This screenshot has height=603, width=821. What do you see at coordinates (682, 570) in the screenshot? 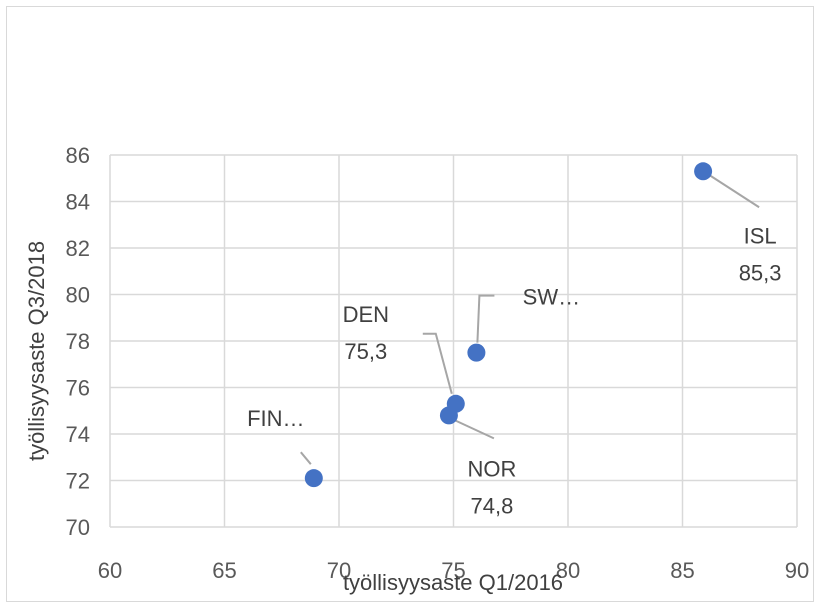
I see `x-tick-label: 85` at bounding box center [682, 570].